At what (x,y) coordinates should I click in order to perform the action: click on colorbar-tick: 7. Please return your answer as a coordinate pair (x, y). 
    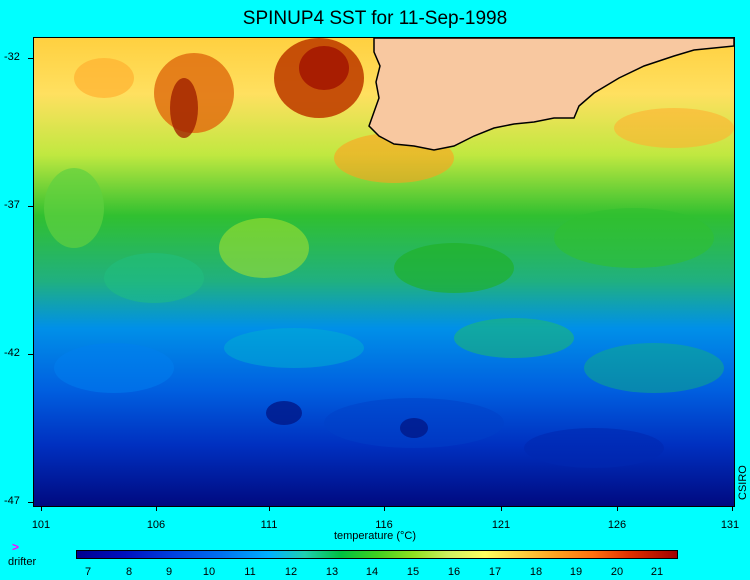
    Looking at the image, I should click on (88, 572).